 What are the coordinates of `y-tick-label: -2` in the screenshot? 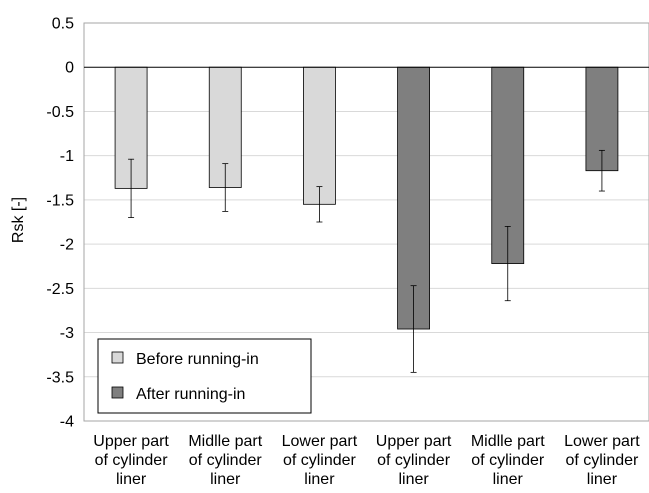 It's located at (67, 245).